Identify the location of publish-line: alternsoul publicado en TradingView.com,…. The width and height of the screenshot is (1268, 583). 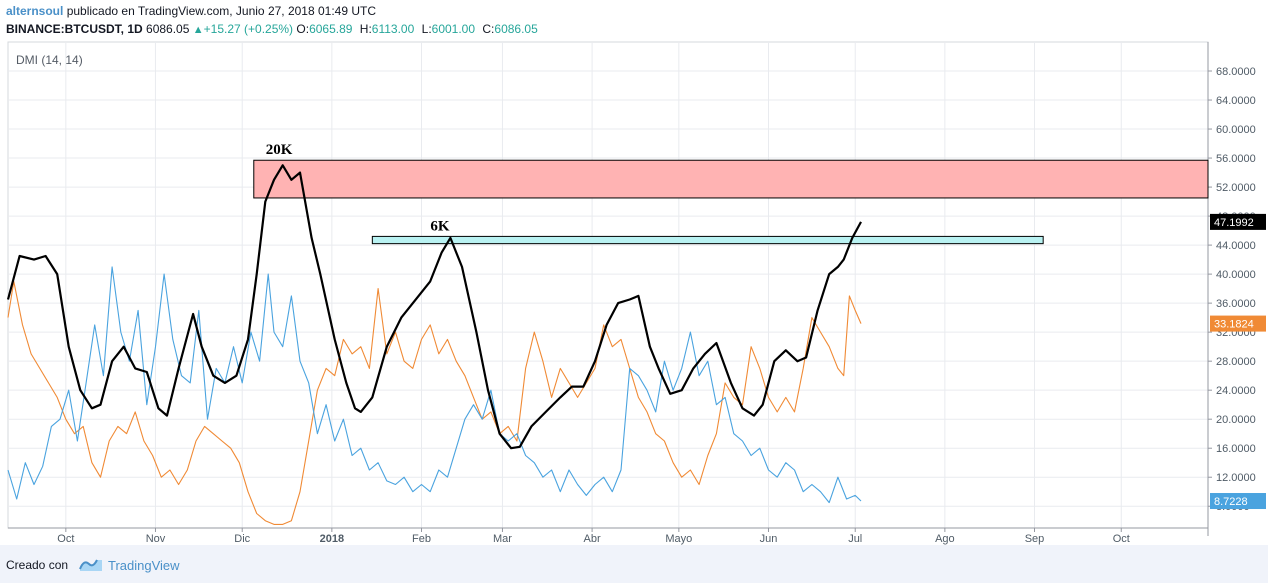
(191, 11).